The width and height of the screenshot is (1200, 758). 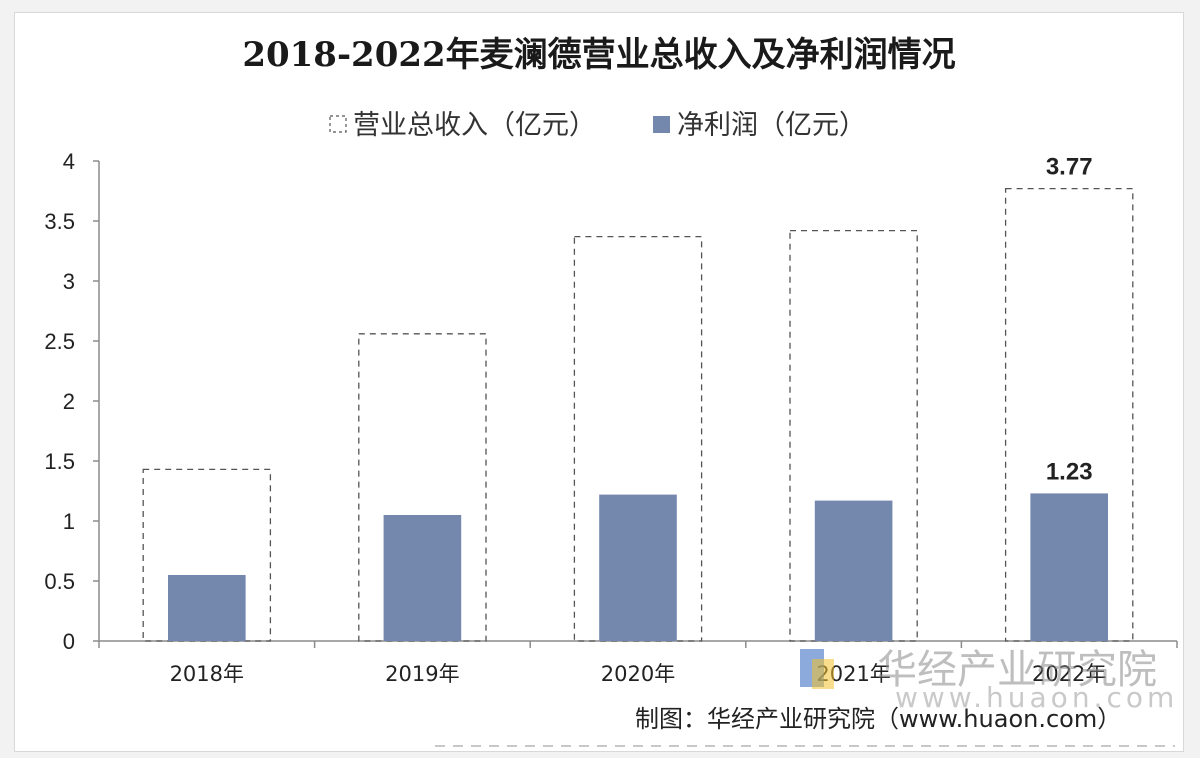 I want to click on source-note: 制图：华经产业研究院（www.huaon.com）, so click(x=878, y=719).